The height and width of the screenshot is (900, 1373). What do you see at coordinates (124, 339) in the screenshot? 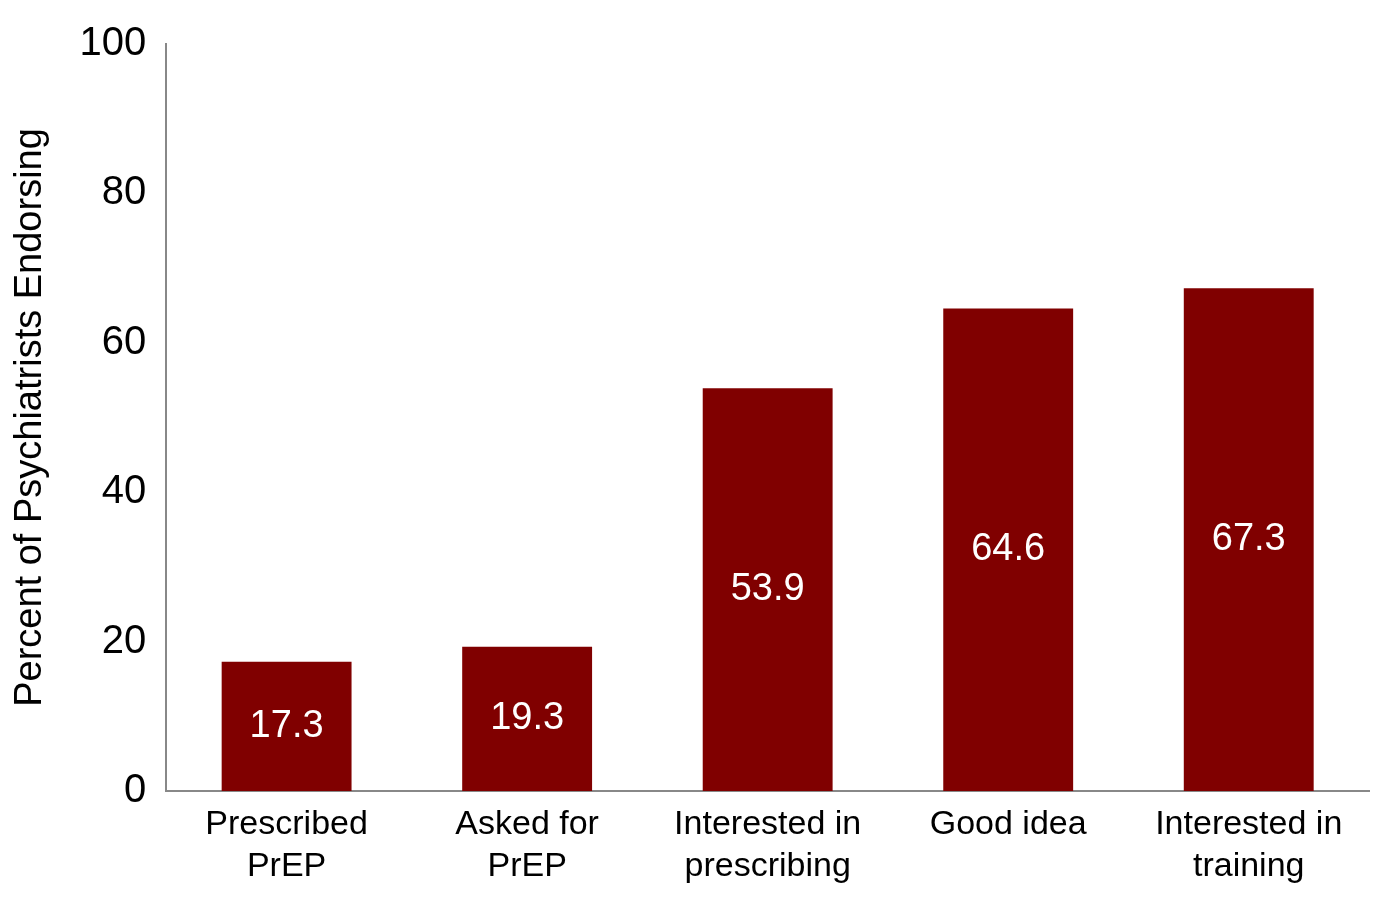
I see `y-tick-label: 60` at bounding box center [124, 339].